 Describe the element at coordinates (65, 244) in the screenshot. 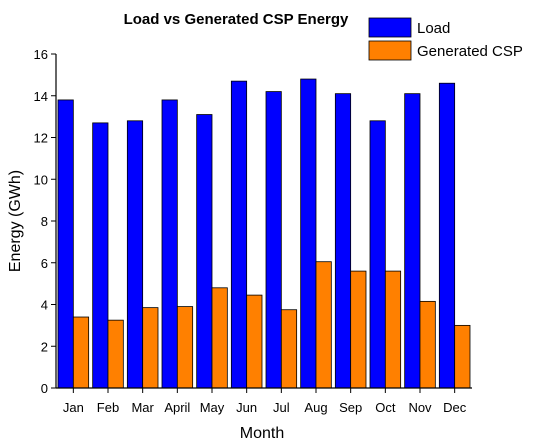

I see `bar-load-jan` at that location.